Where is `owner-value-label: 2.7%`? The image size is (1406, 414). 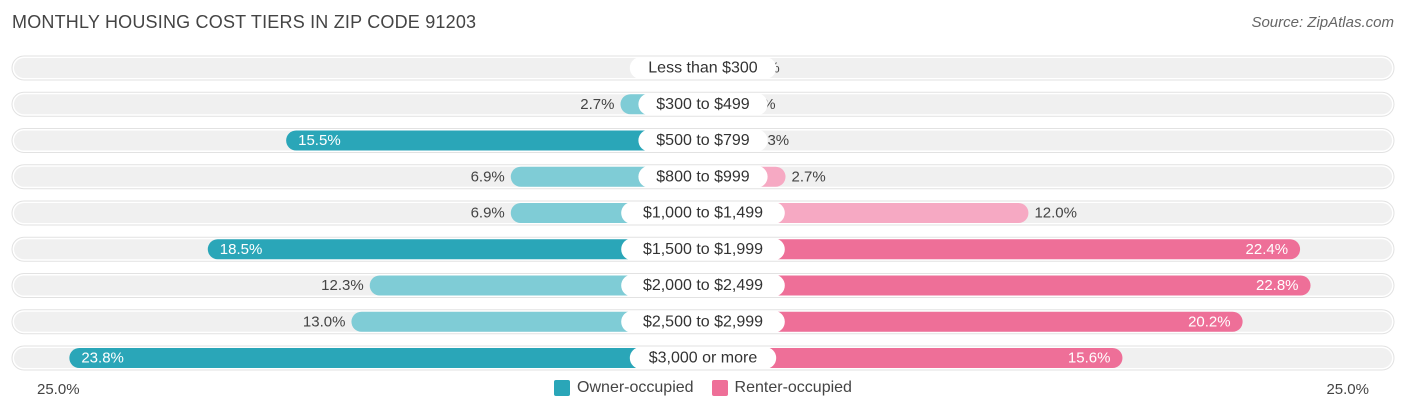
owner-value-label: 2.7% is located at coordinates (597, 104).